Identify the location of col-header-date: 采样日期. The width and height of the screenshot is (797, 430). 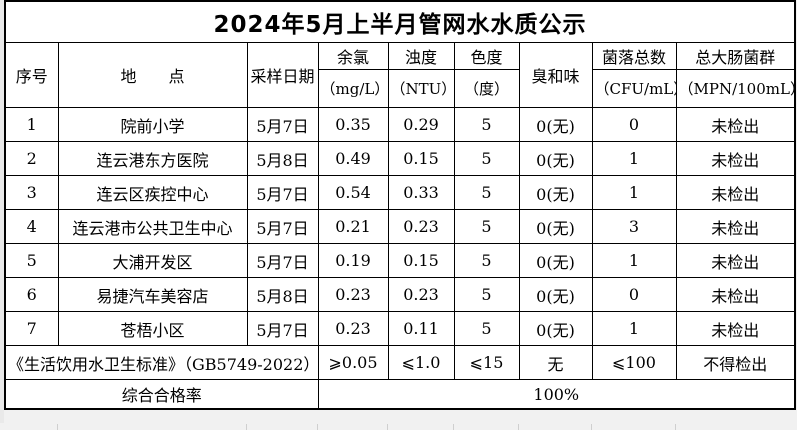
(282, 75).